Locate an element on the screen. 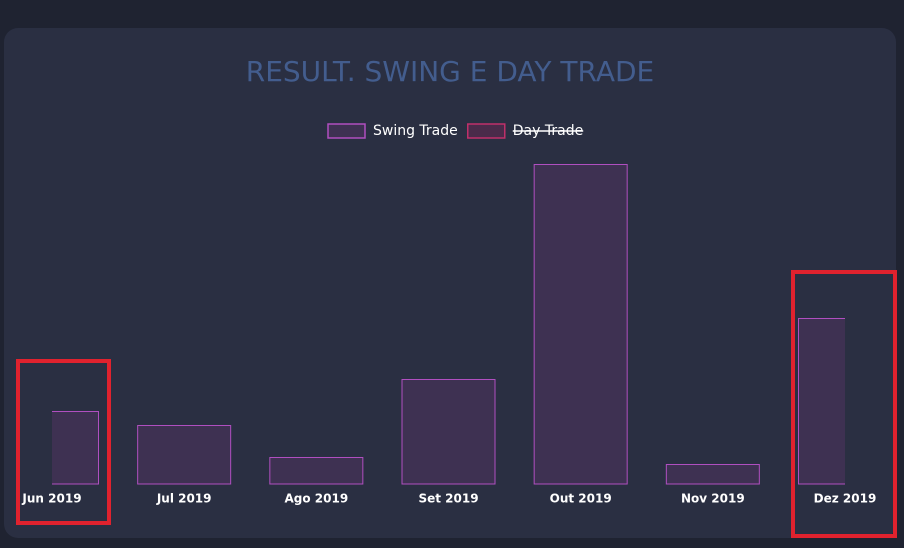  x-tick-label: Set 2019 is located at coordinates (448, 499).